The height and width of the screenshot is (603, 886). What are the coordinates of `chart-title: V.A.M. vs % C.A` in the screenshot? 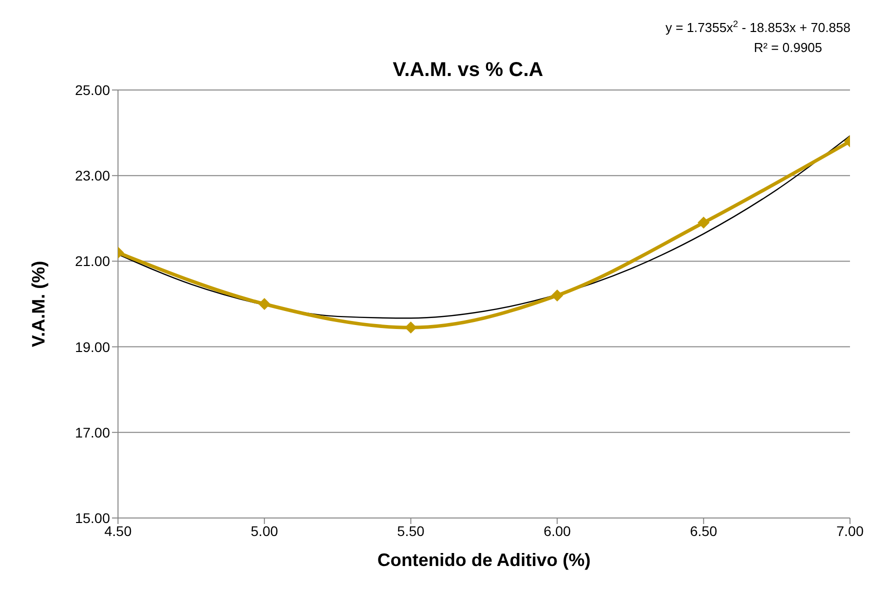 It's located at (468, 70).